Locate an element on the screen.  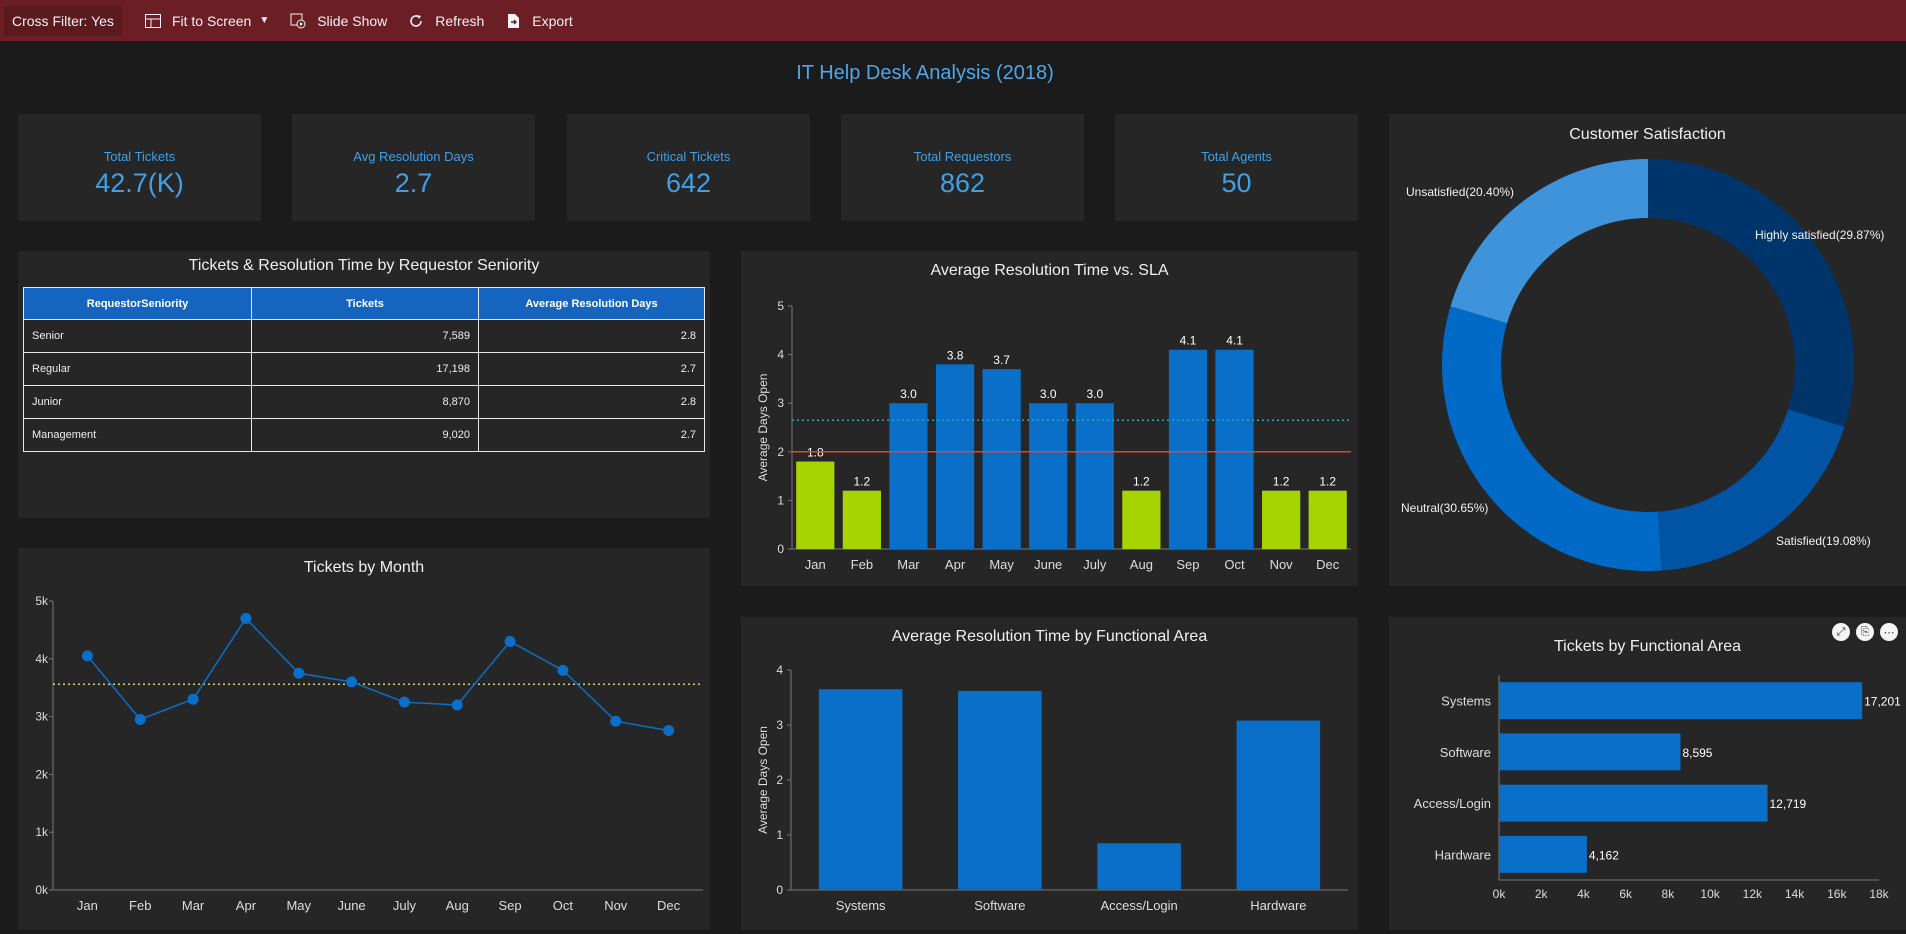
y-tick-label: 0 is located at coordinates (780, 549).